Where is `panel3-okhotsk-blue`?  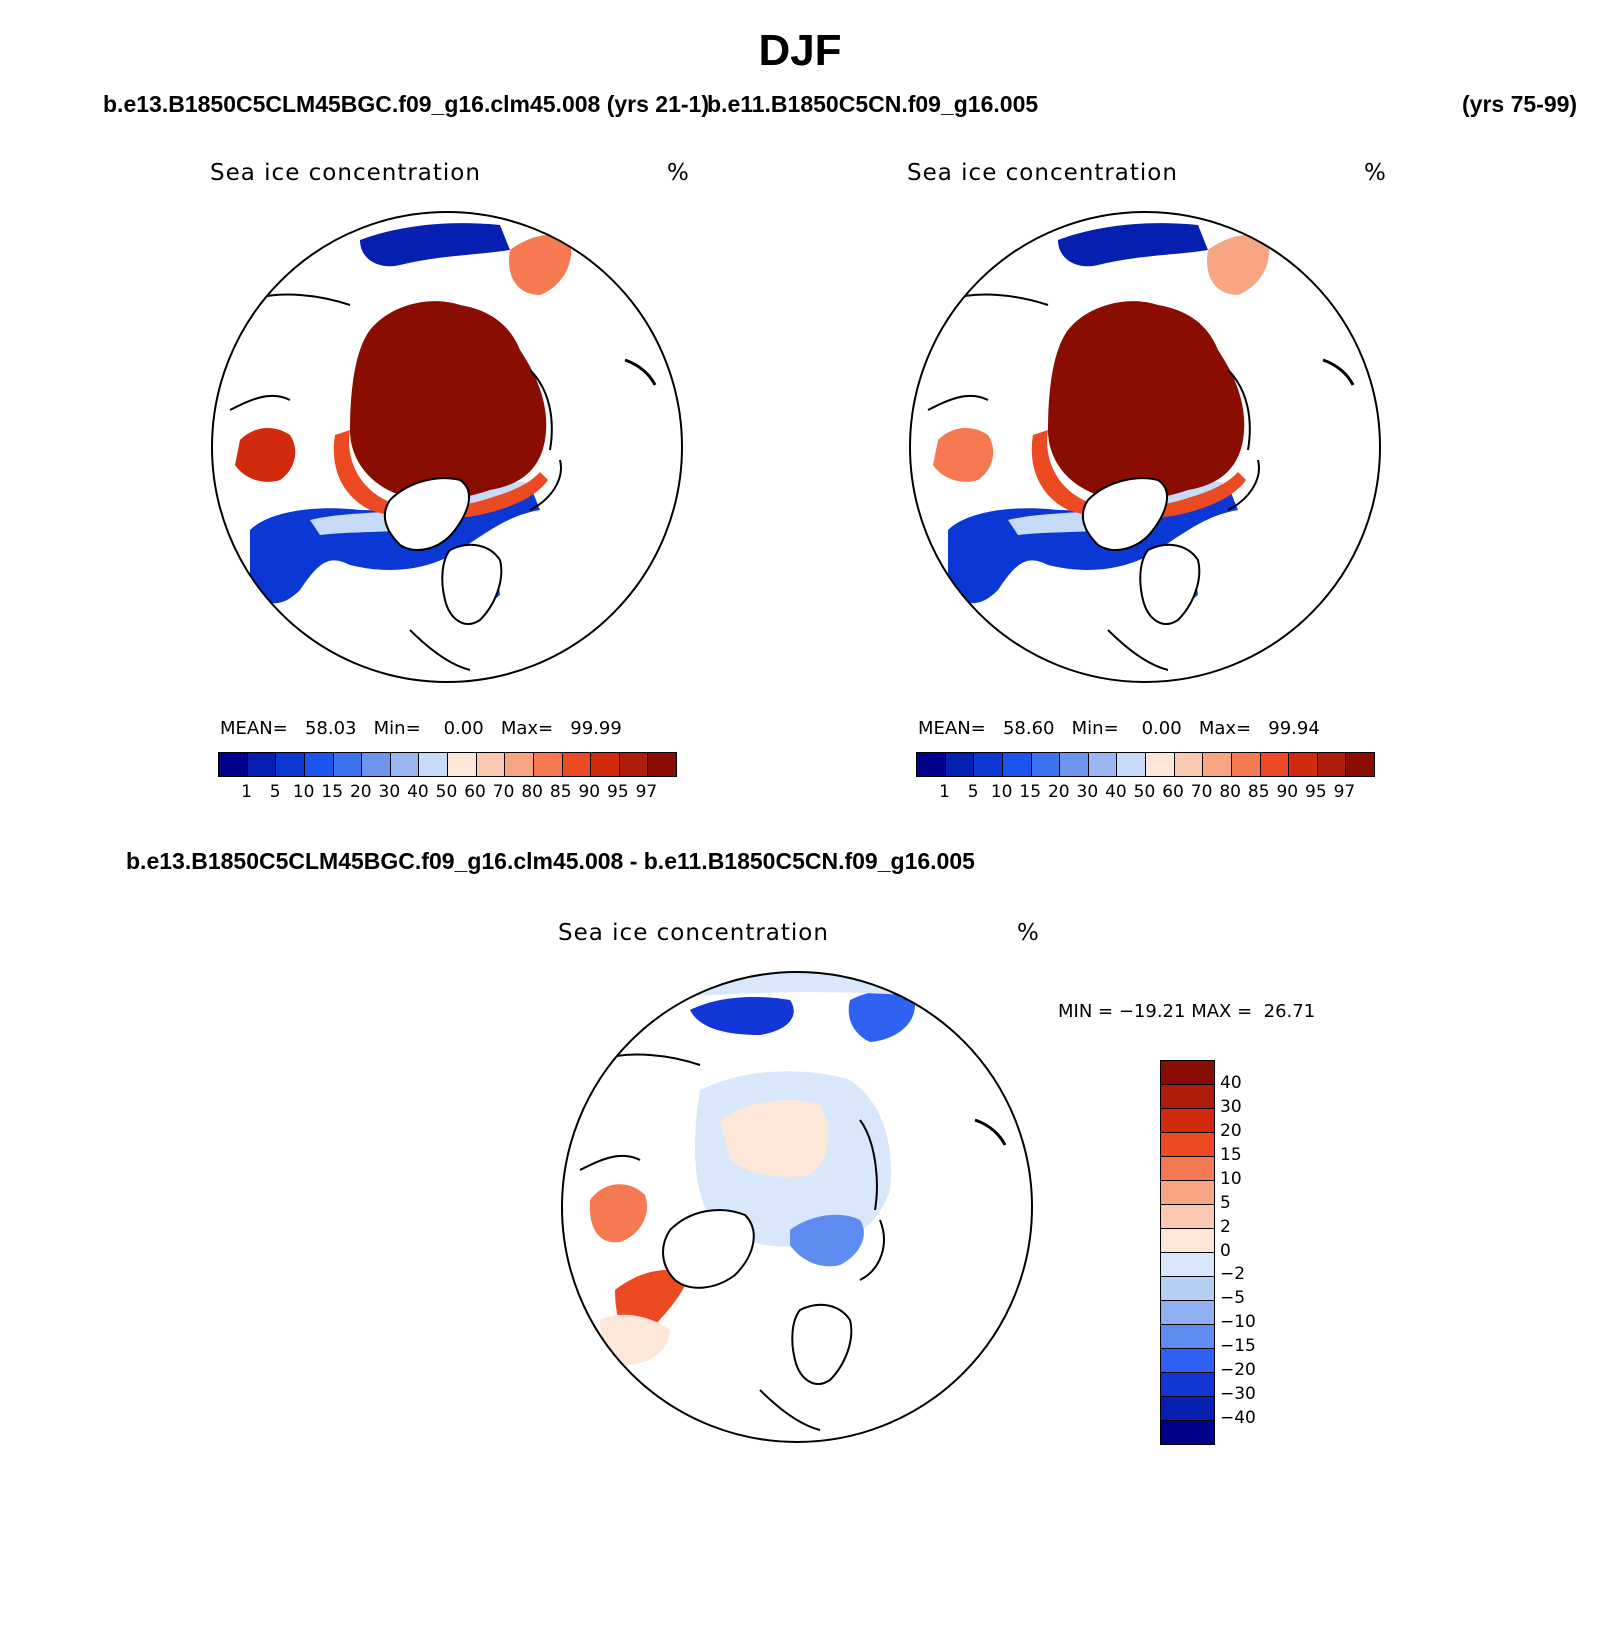 panel3-okhotsk-blue is located at coordinates (881, 1016).